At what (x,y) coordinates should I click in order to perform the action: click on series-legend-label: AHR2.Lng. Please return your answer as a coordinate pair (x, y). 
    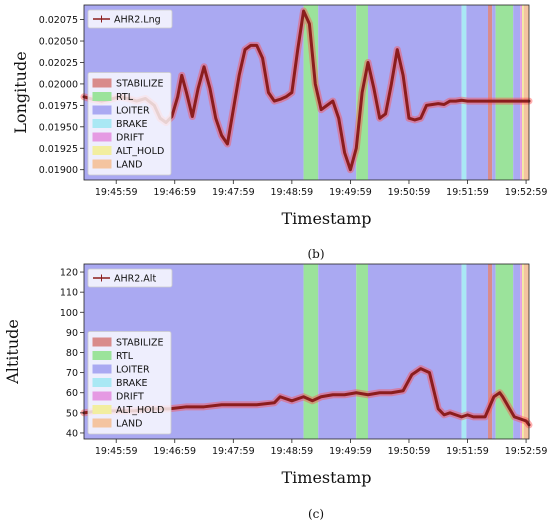
    Looking at the image, I should click on (137, 20).